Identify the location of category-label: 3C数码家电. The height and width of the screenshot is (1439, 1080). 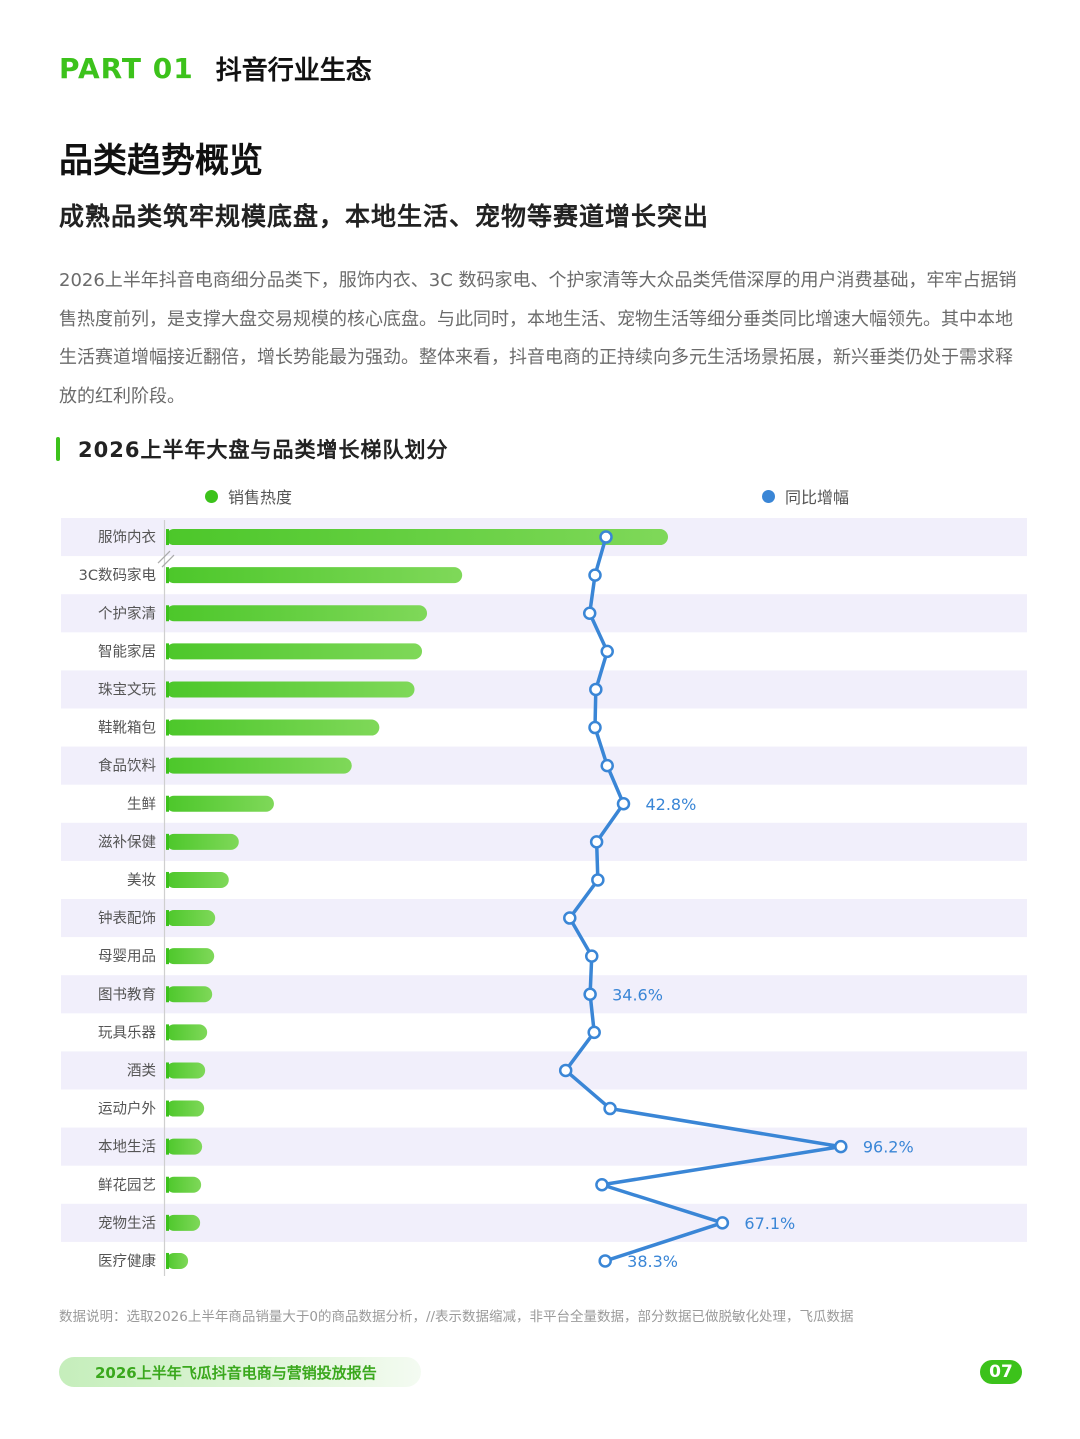
(117, 575).